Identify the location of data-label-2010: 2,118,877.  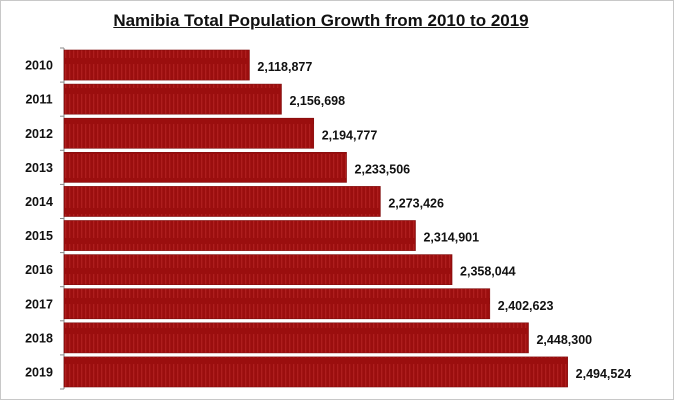
(284, 67).